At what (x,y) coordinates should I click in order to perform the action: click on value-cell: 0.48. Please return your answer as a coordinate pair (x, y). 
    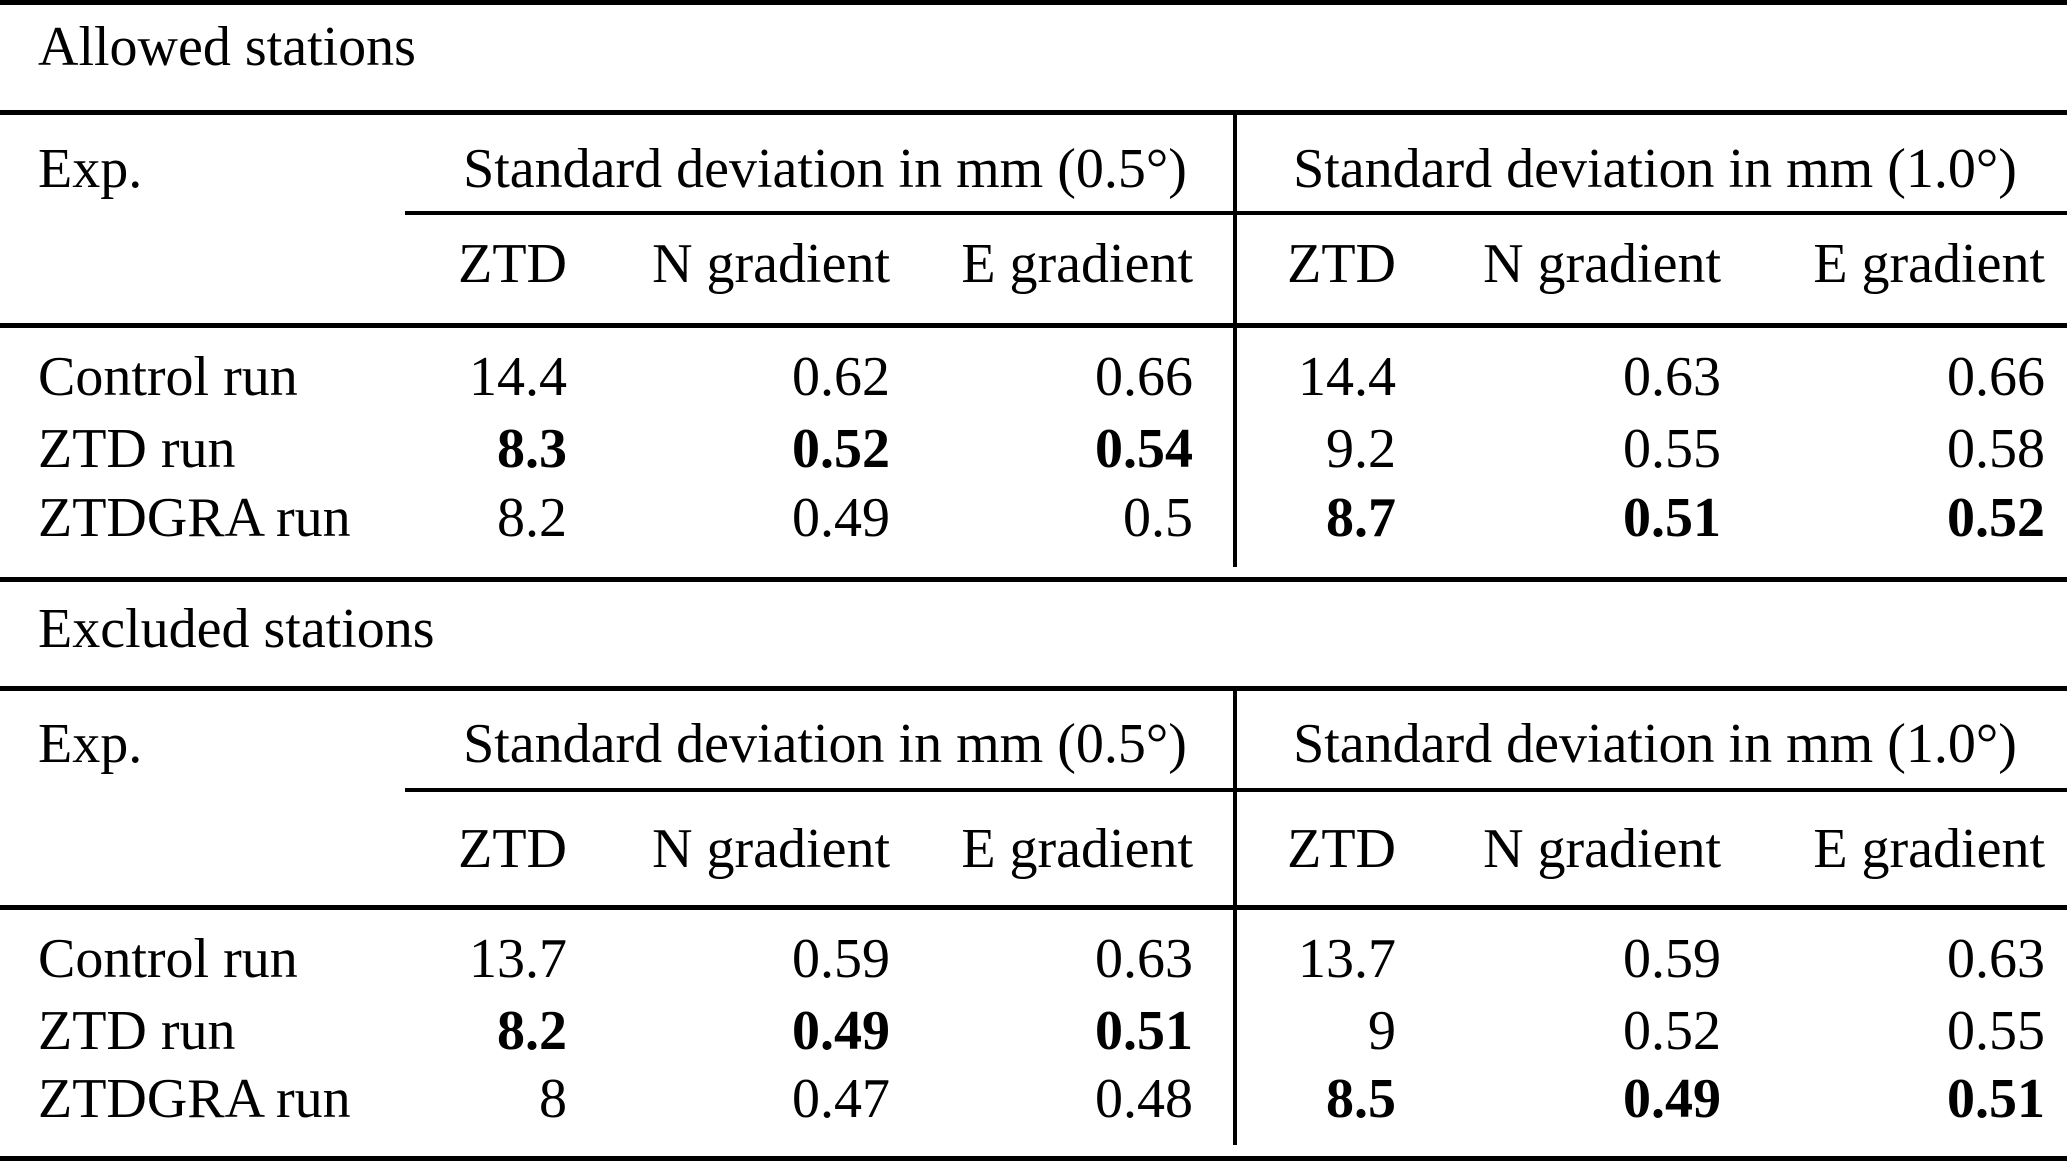
    Looking at the image, I should click on (1144, 1099).